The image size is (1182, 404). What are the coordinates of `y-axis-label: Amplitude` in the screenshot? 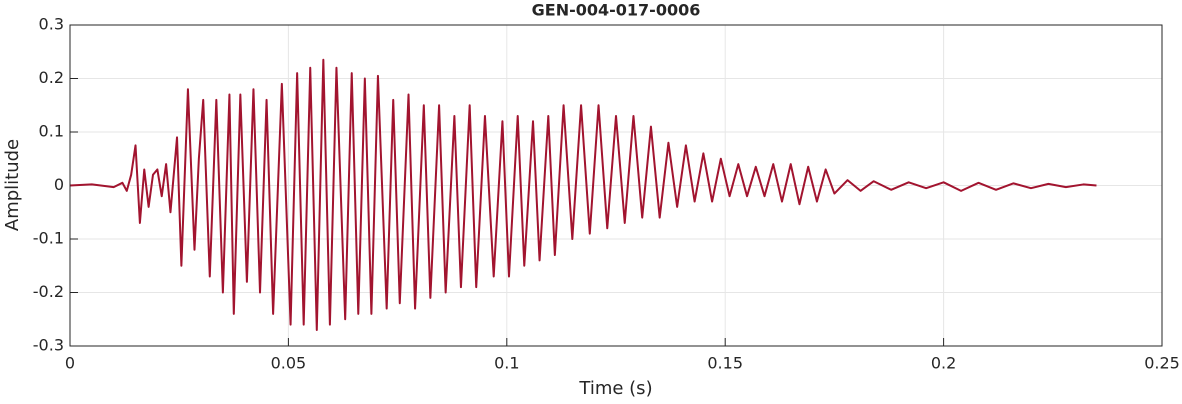 It's located at (12, 185).